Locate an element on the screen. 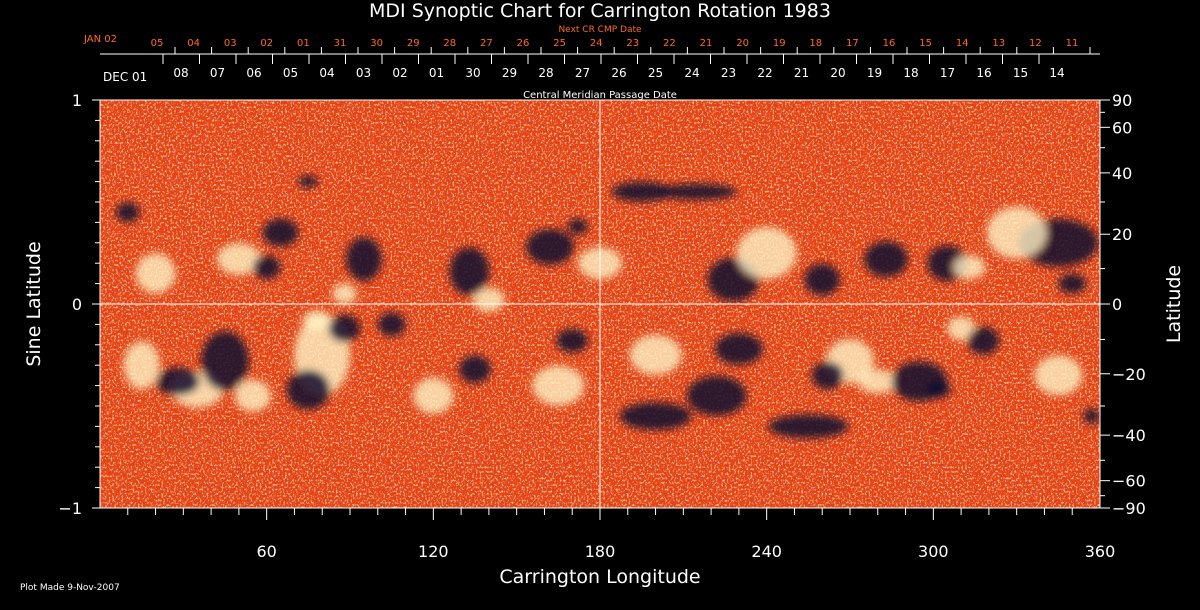 This screenshot has height=610, width=1200. next-cr-date-label: 18 is located at coordinates (815, 43).